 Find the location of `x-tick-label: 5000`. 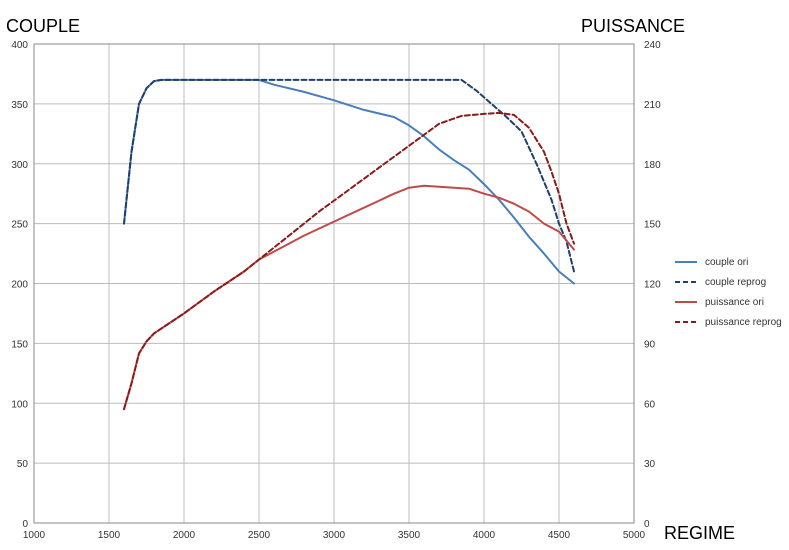

x-tick-label: 5000 is located at coordinates (634, 535).